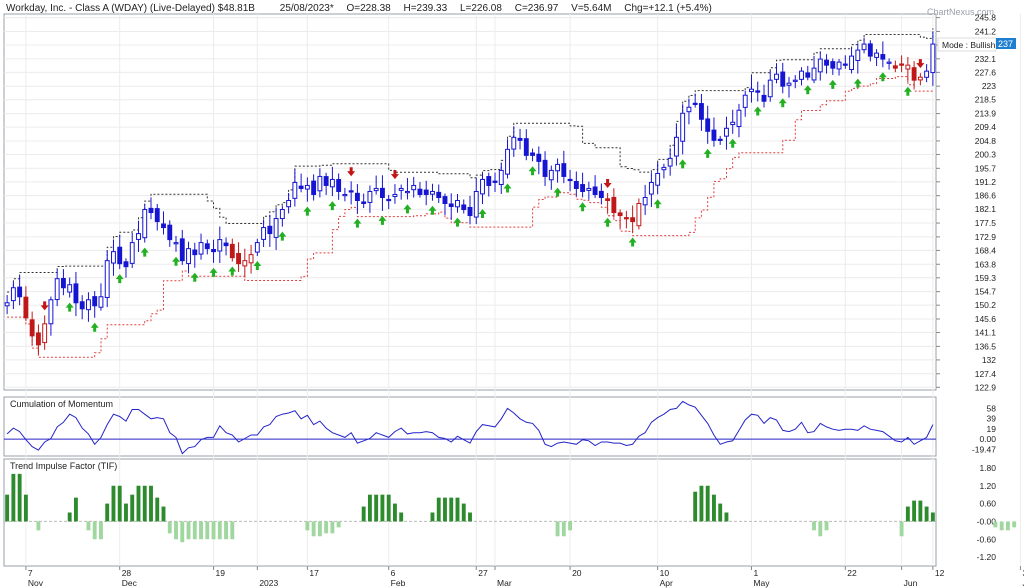  I want to click on quote-volume: V=5.64M, so click(591, 8).